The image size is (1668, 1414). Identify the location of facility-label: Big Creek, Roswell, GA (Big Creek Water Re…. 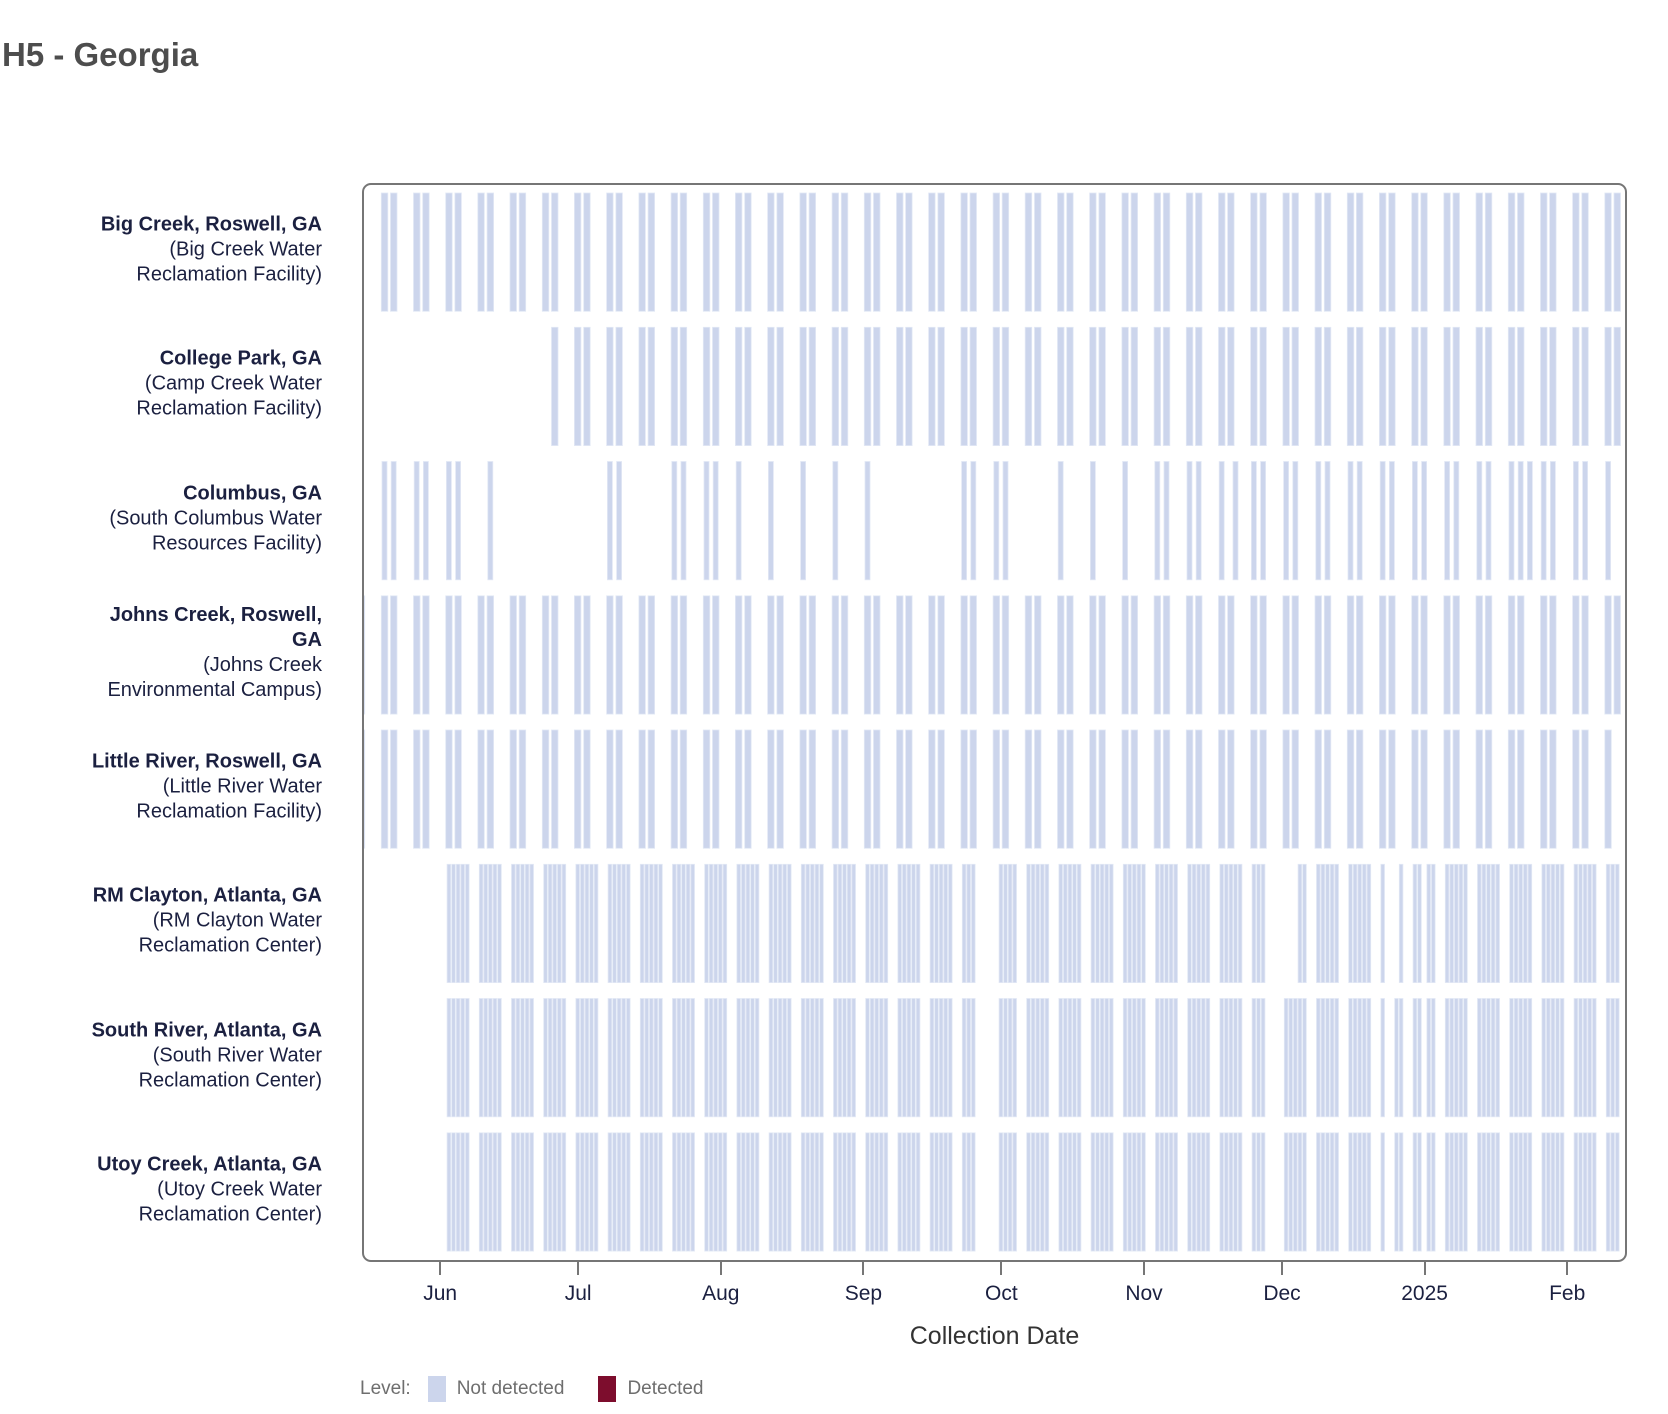
(161, 250).